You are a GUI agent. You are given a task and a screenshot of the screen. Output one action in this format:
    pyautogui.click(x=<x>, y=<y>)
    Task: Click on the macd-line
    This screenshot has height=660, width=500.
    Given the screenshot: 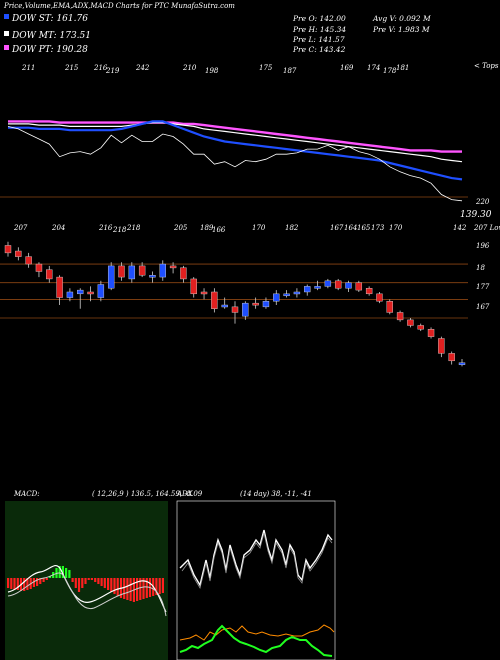 What is the action you would take?
    pyautogui.click(x=87, y=588)
    